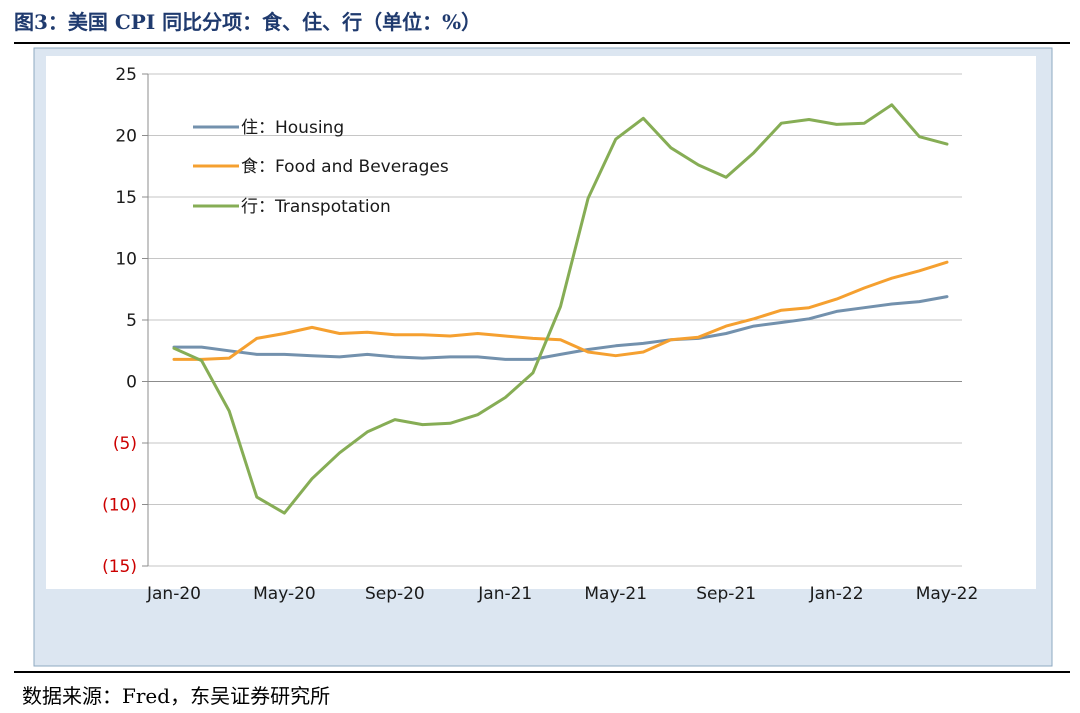 Image resolution: width=1080 pixels, height=713 pixels. What do you see at coordinates (119, 506) in the screenshot?
I see `y-tick-label: (10)` at bounding box center [119, 506].